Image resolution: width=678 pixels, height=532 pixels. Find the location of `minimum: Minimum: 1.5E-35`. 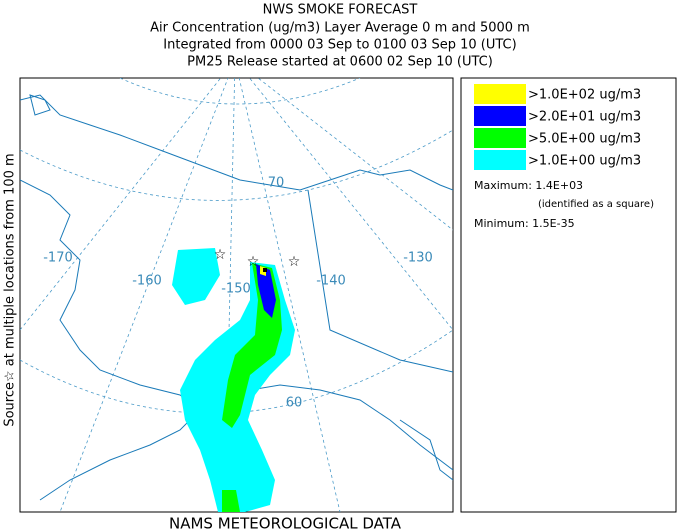

minimum: Minimum: 1.5E-35 is located at coordinates (524, 223).